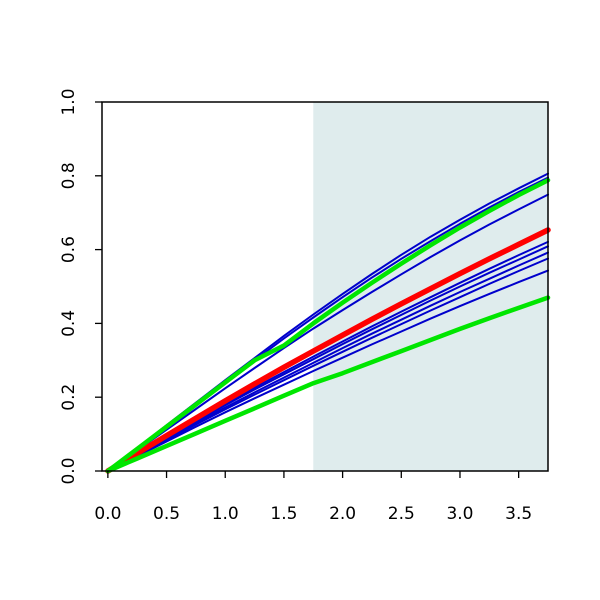 The width and height of the screenshot is (600, 600). Describe the element at coordinates (313, 497) in the screenshot. I see `x-axis: 0.0 0.5 1.0 1.5 2.0 2.5 3.0 3.5` at that location.